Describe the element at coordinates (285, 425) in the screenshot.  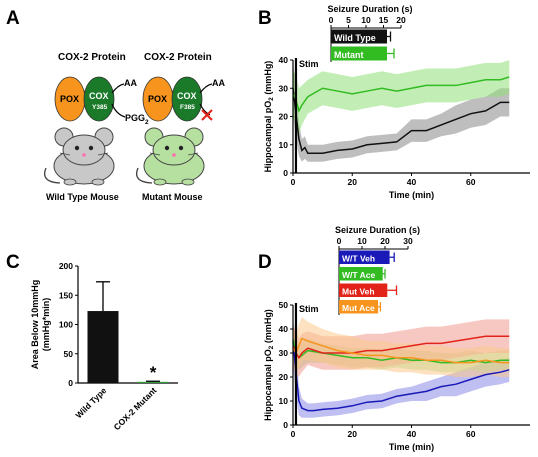
I see `d-y-tick-label-0: 0` at that location.